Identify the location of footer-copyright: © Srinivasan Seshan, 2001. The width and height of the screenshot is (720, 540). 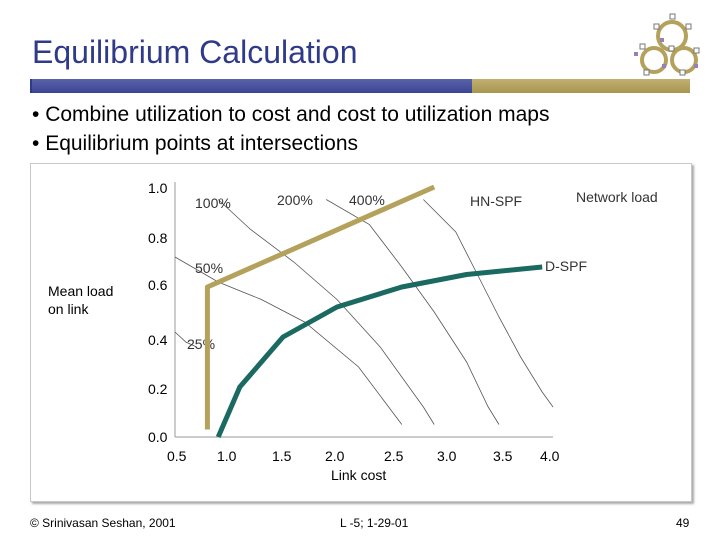
(103, 523).